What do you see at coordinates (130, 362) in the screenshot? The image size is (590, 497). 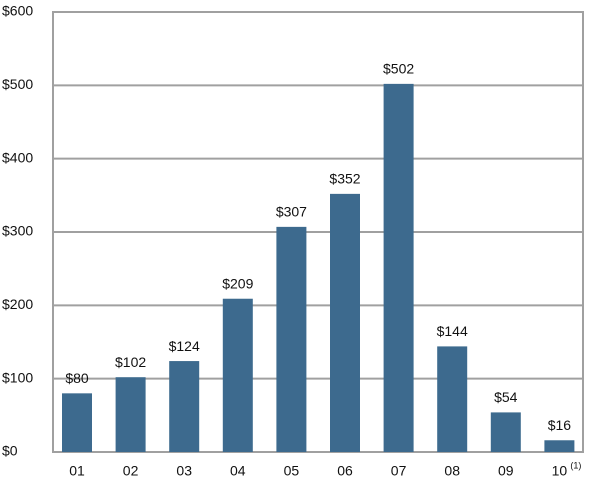 I see `value-label: $102` at bounding box center [130, 362].